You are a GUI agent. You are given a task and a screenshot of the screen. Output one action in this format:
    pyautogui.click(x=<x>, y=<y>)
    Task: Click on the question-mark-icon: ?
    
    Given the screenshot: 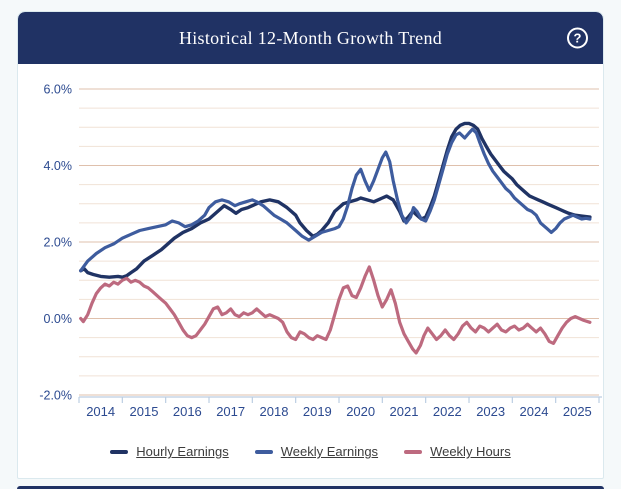 What is the action you would take?
    pyautogui.click(x=577, y=38)
    